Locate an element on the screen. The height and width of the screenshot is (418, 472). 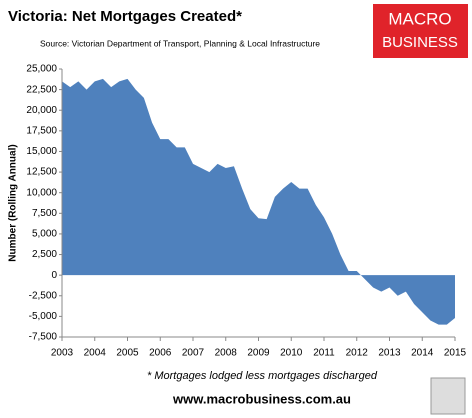
x-tick-label: 2011 is located at coordinates (324, 353).